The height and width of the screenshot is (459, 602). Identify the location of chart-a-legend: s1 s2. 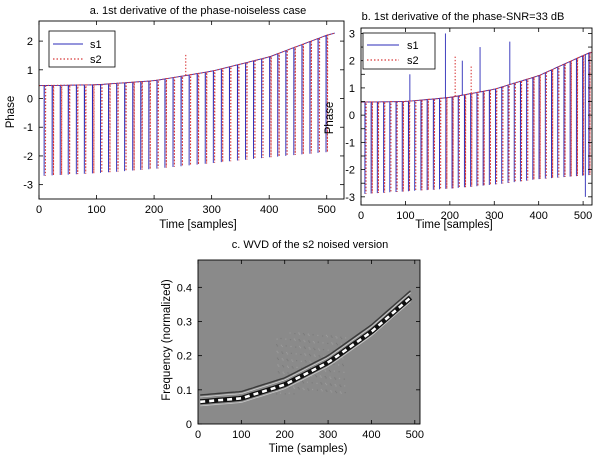
(82, 49).